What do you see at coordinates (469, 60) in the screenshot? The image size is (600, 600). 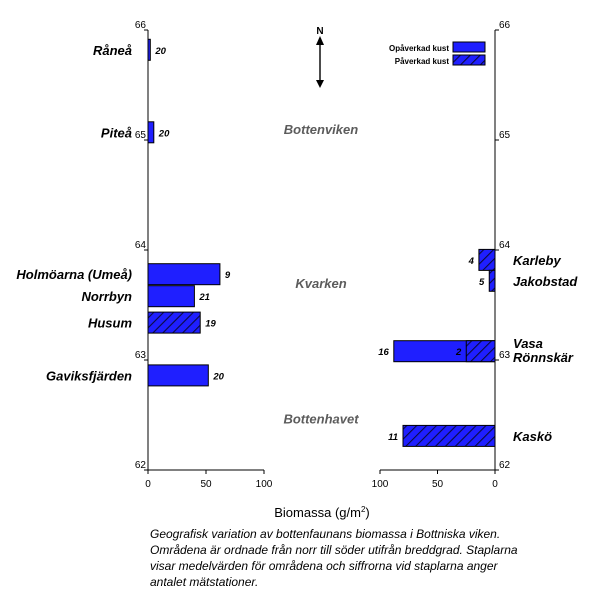 I see `legend-swatch-affected` at bounding box center [469, 60].